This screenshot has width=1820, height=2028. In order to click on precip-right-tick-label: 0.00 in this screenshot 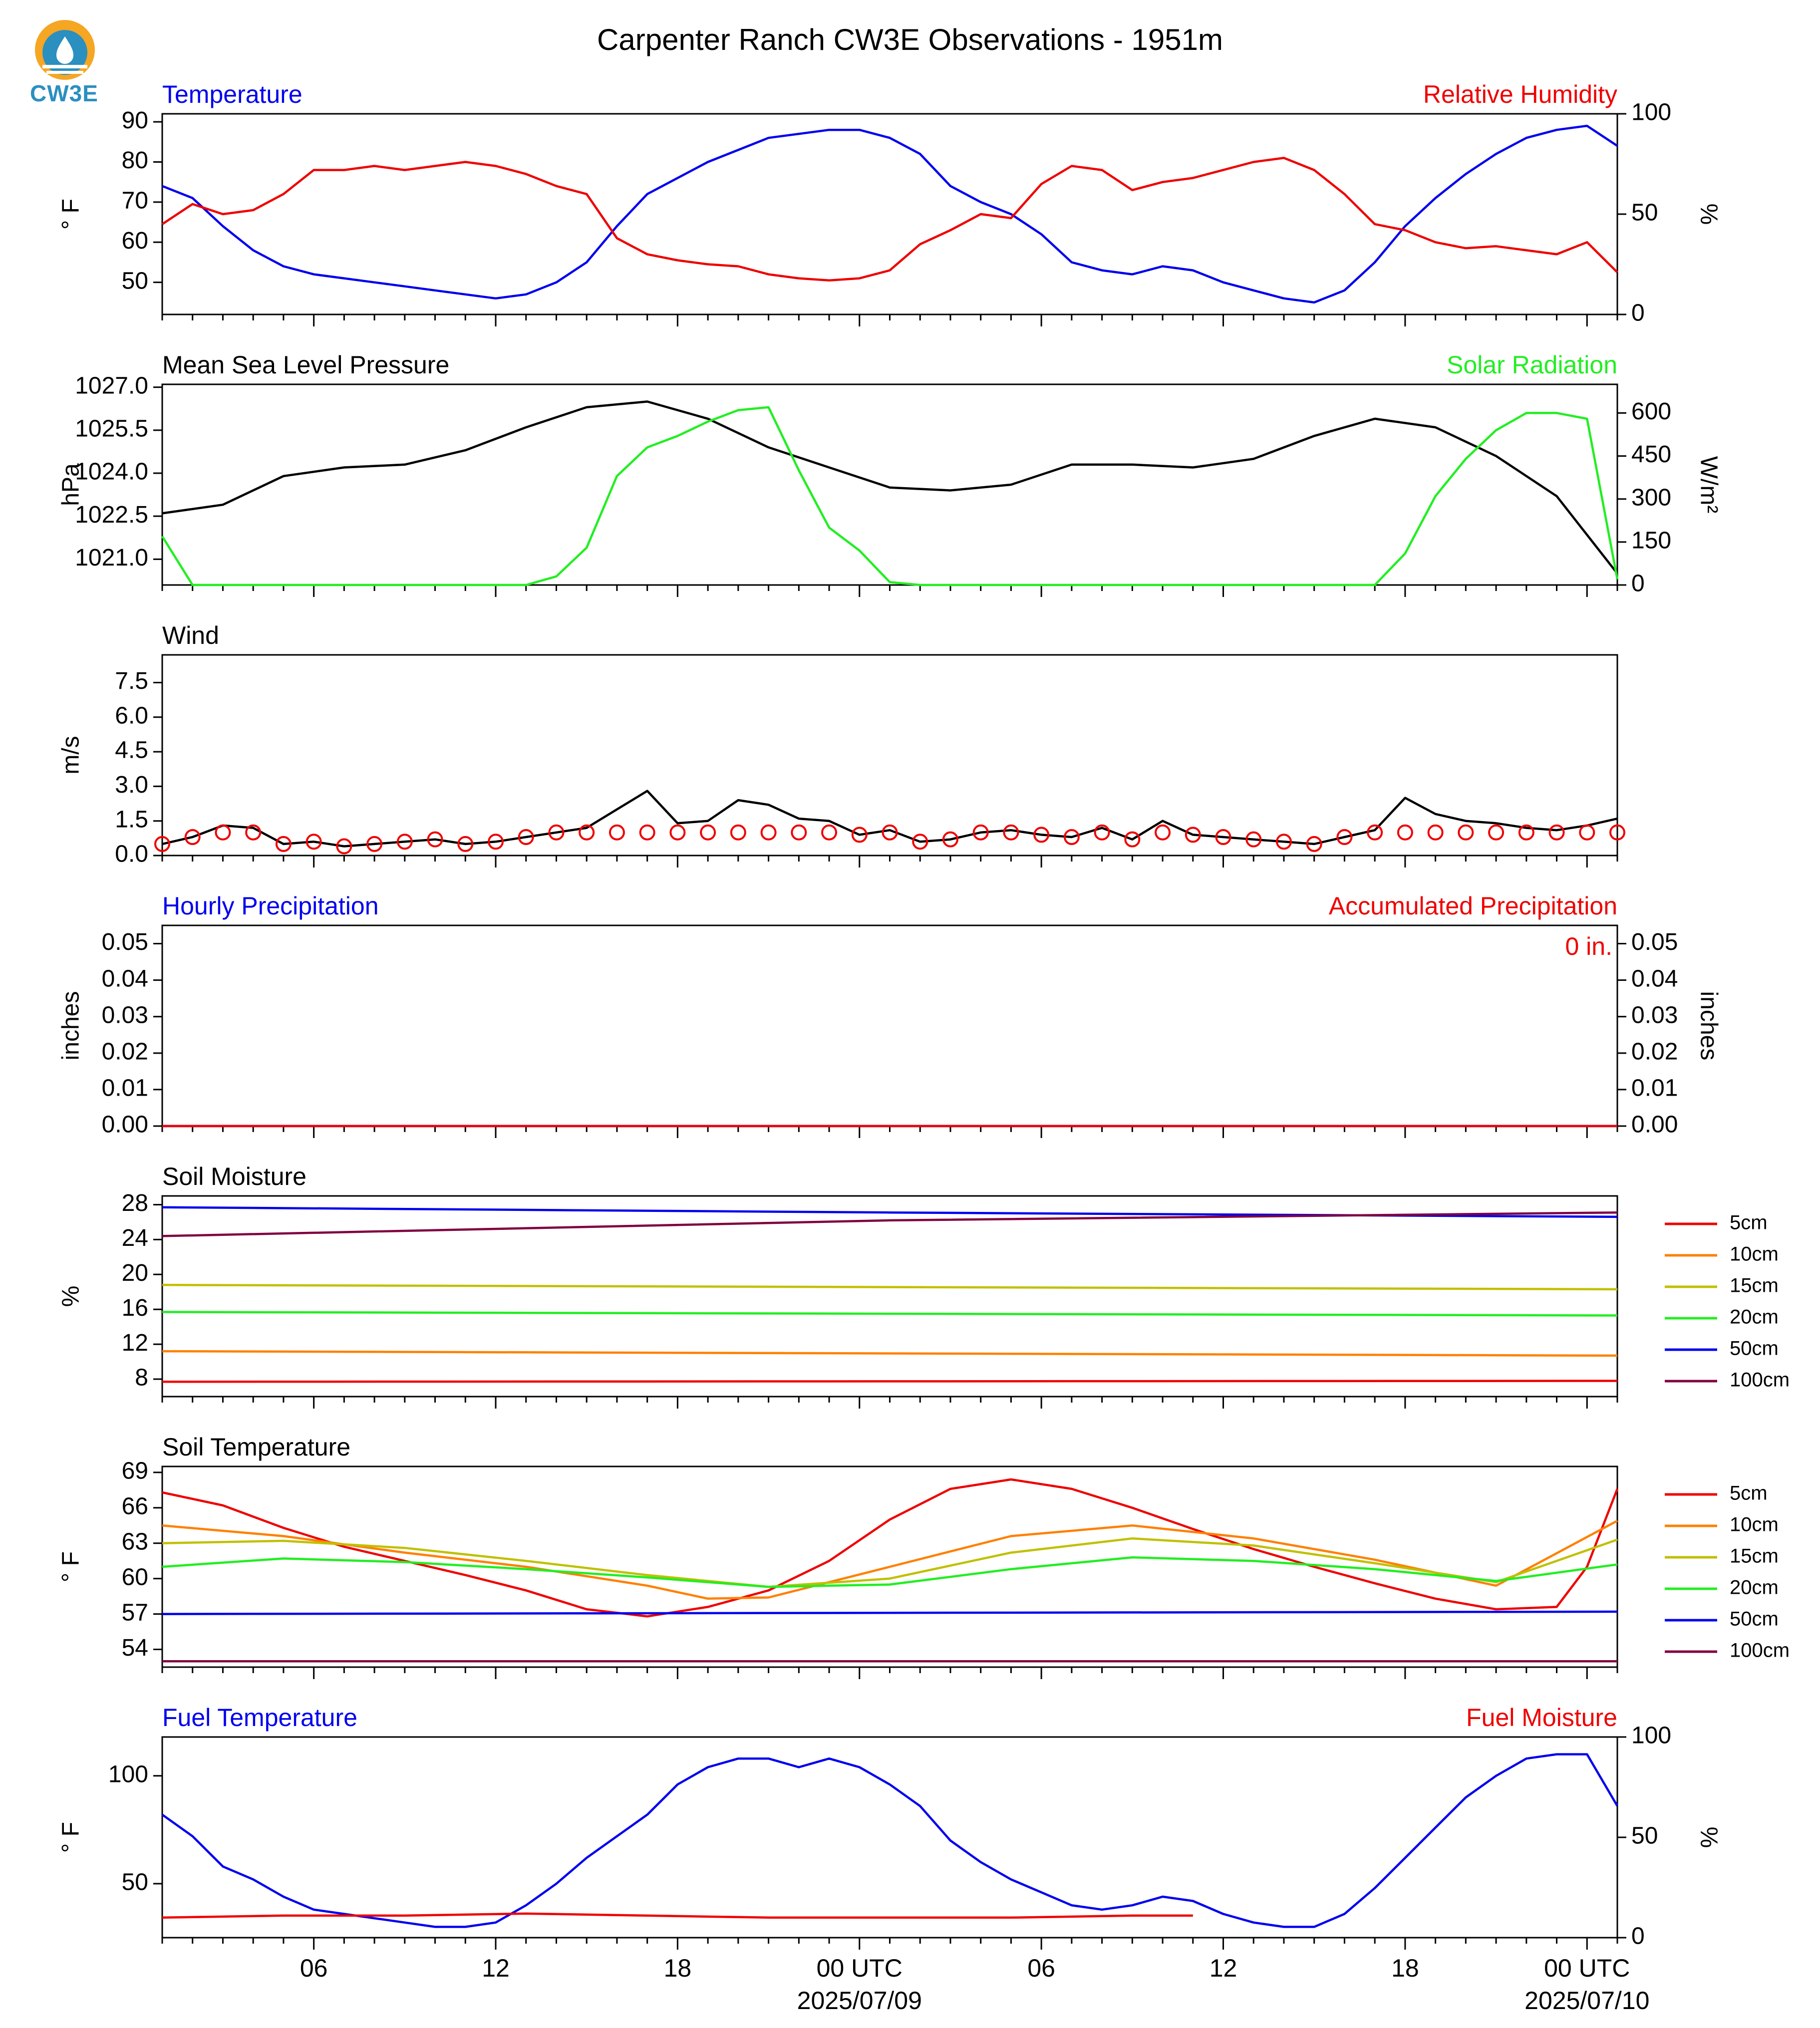, I will do `click(1654, 1125)`.